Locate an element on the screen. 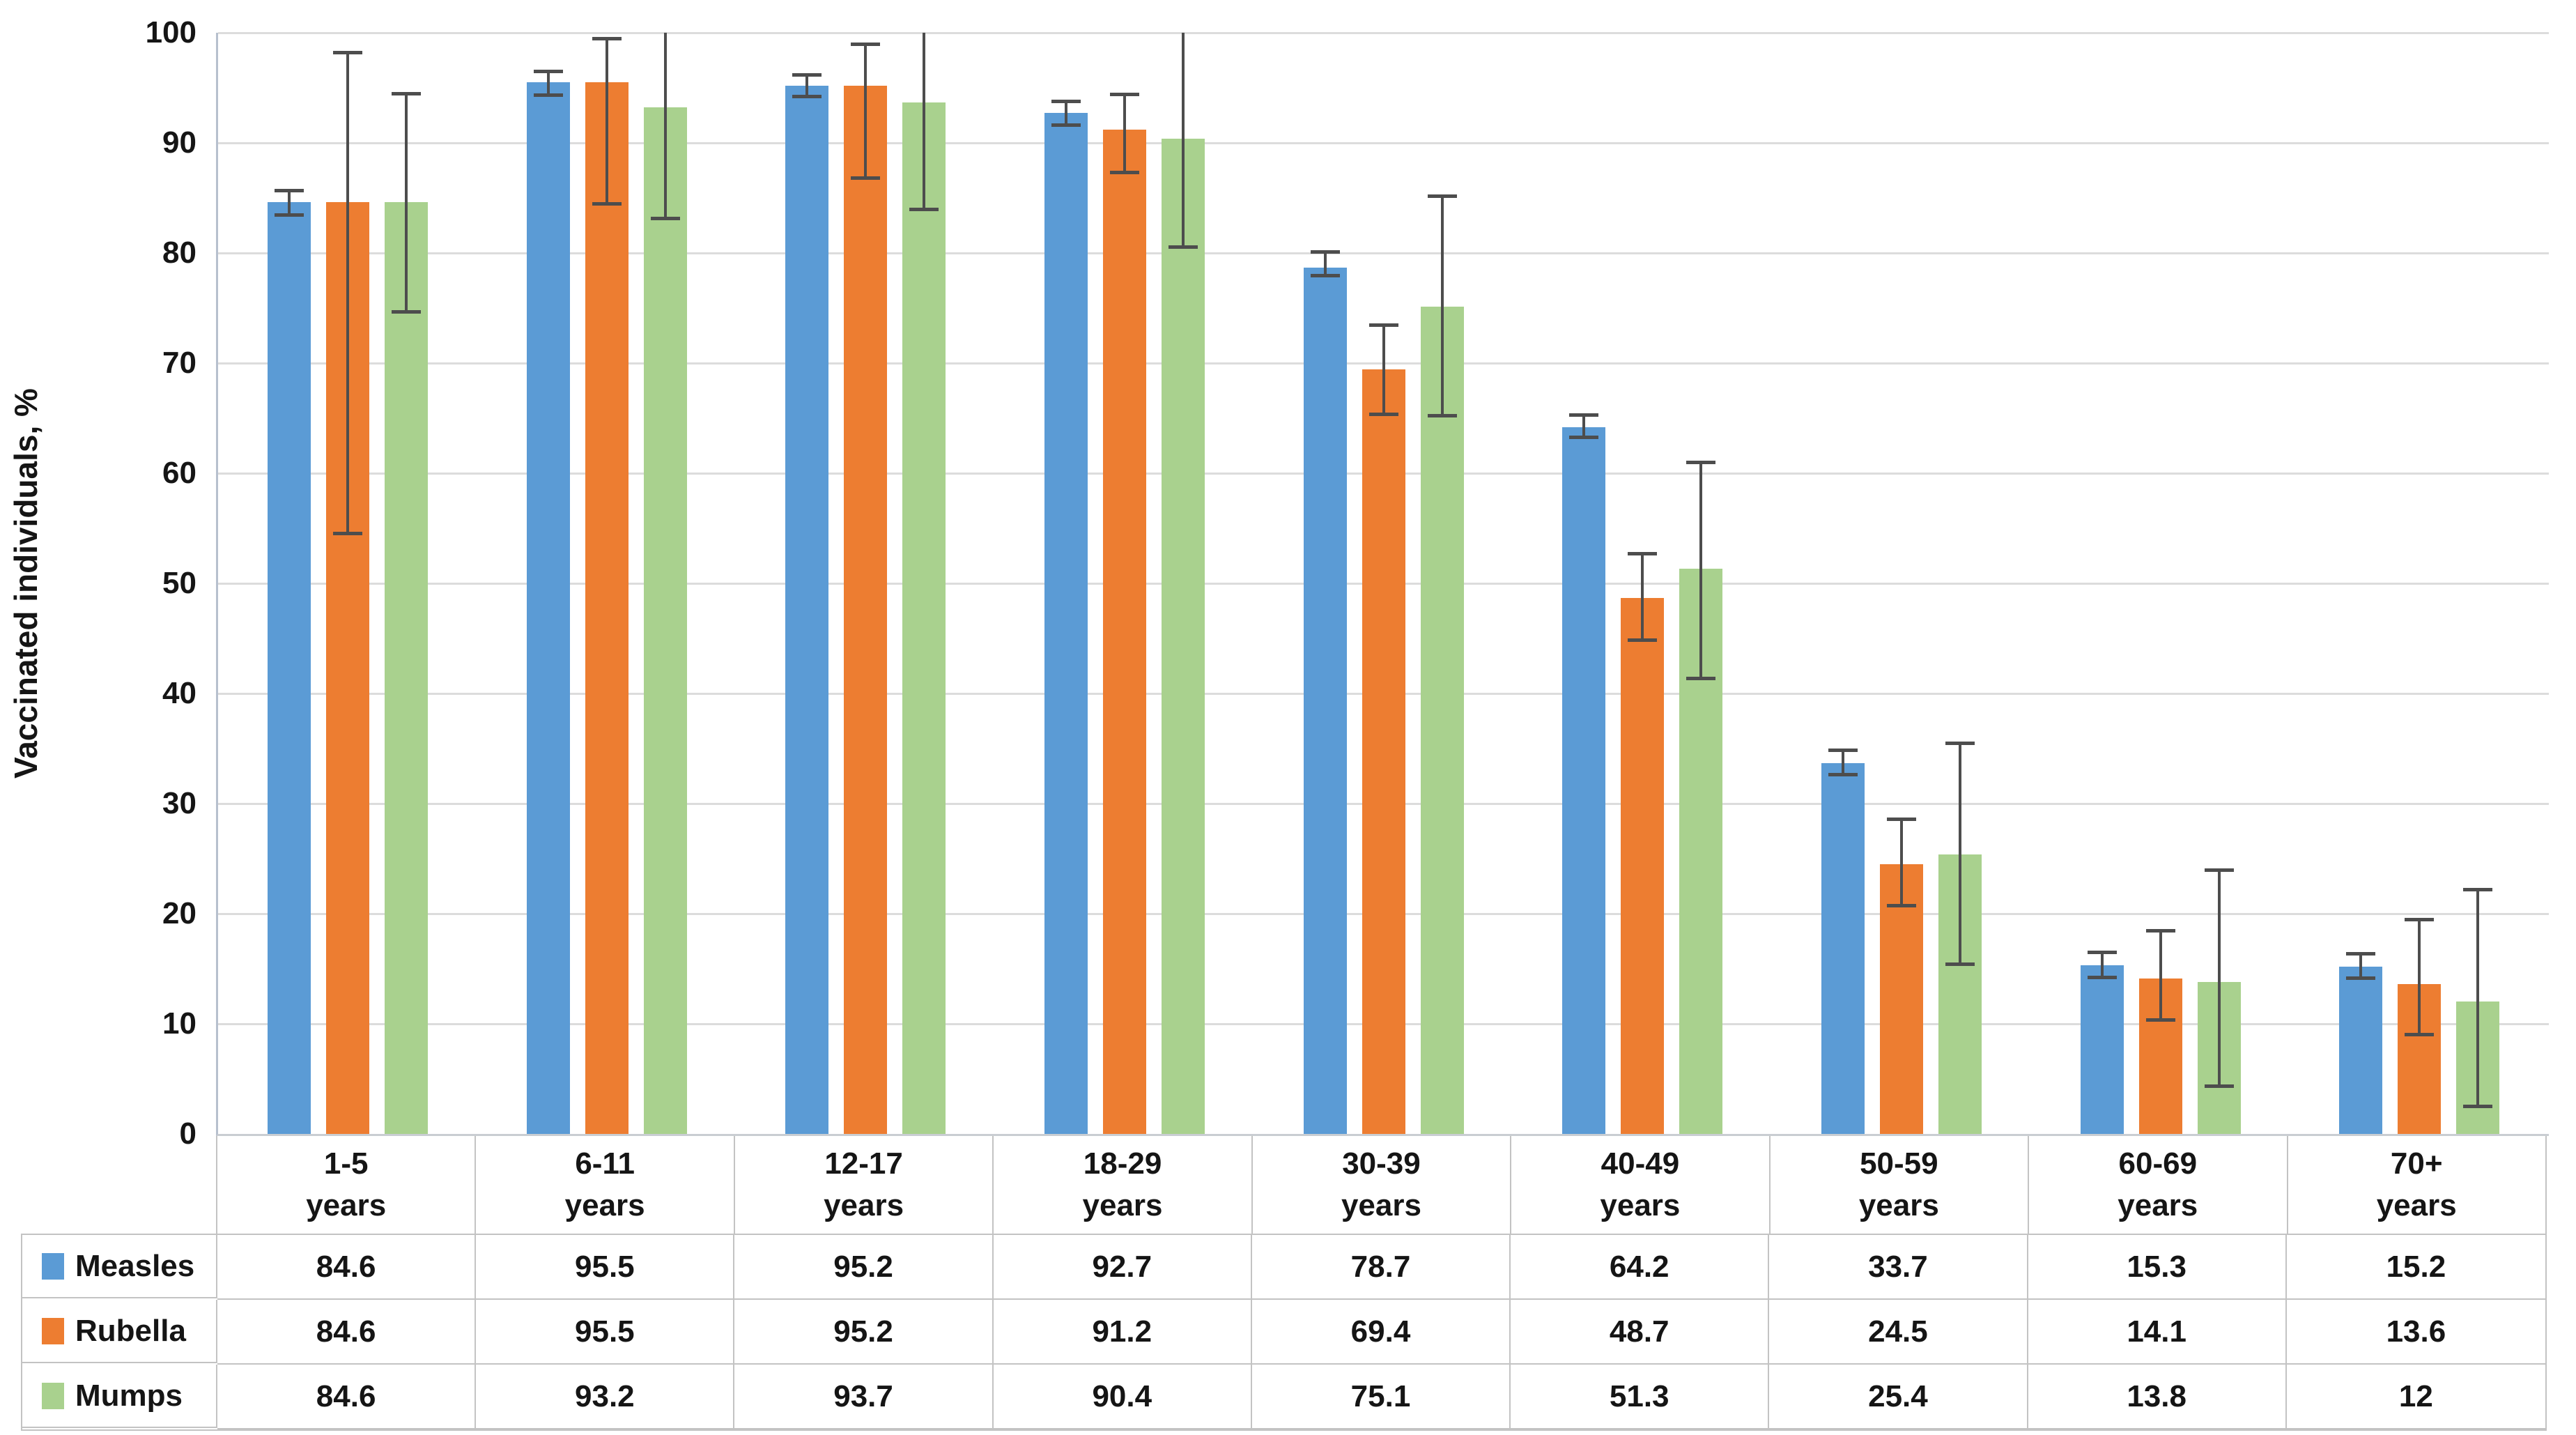  value-cell-mumps: 84.6 is located at coordinates (347, 1397).